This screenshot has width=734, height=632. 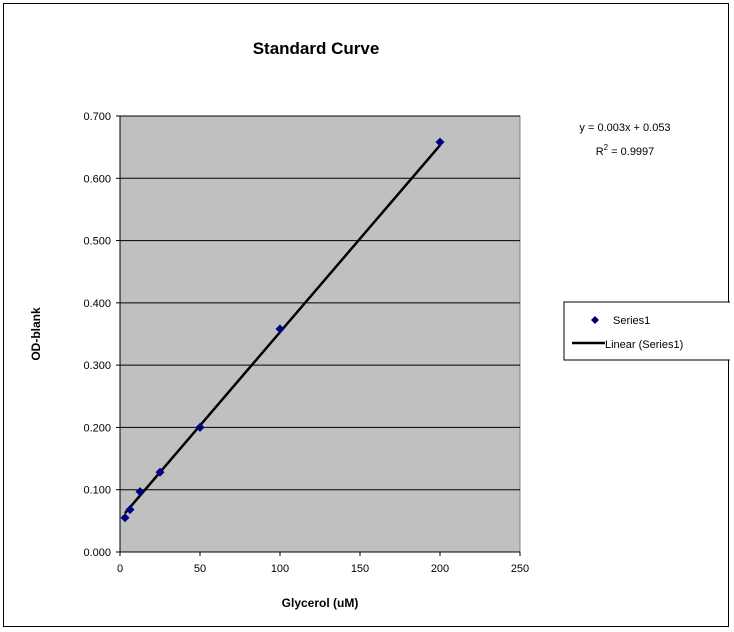 I want to click on x-tick-label: 50, so click(x=200, y=569).